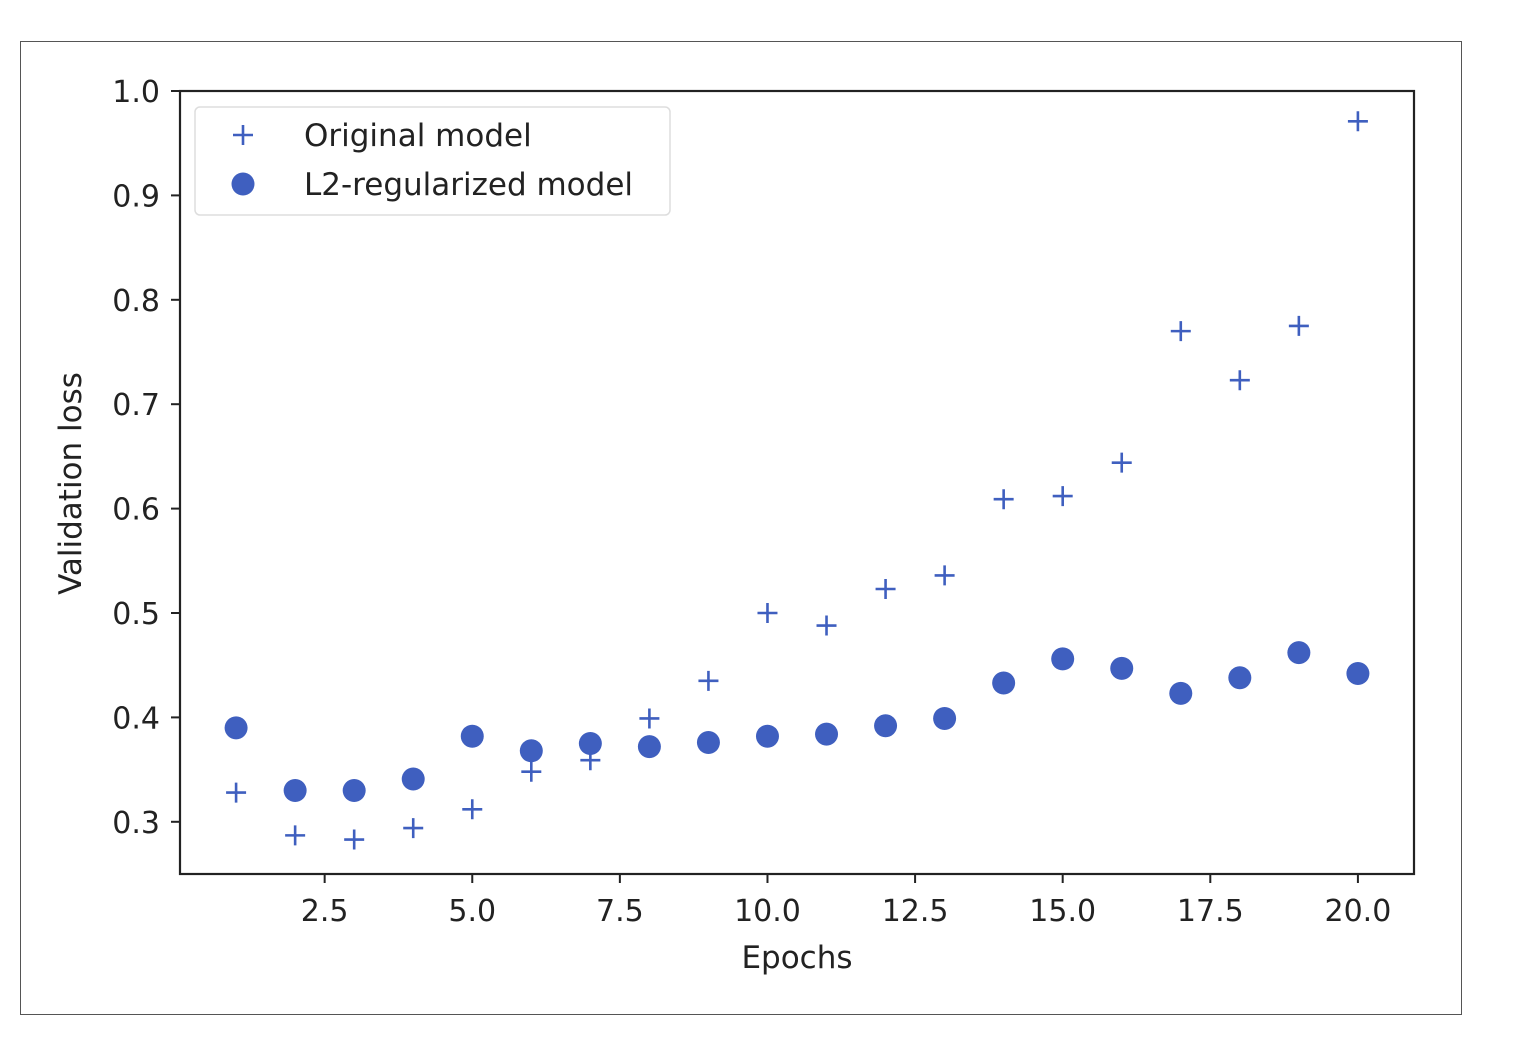 The height and width of the screenshot is (1053, 1520). I want to click on x-tick-label: 15.0, so click(1062, 911).